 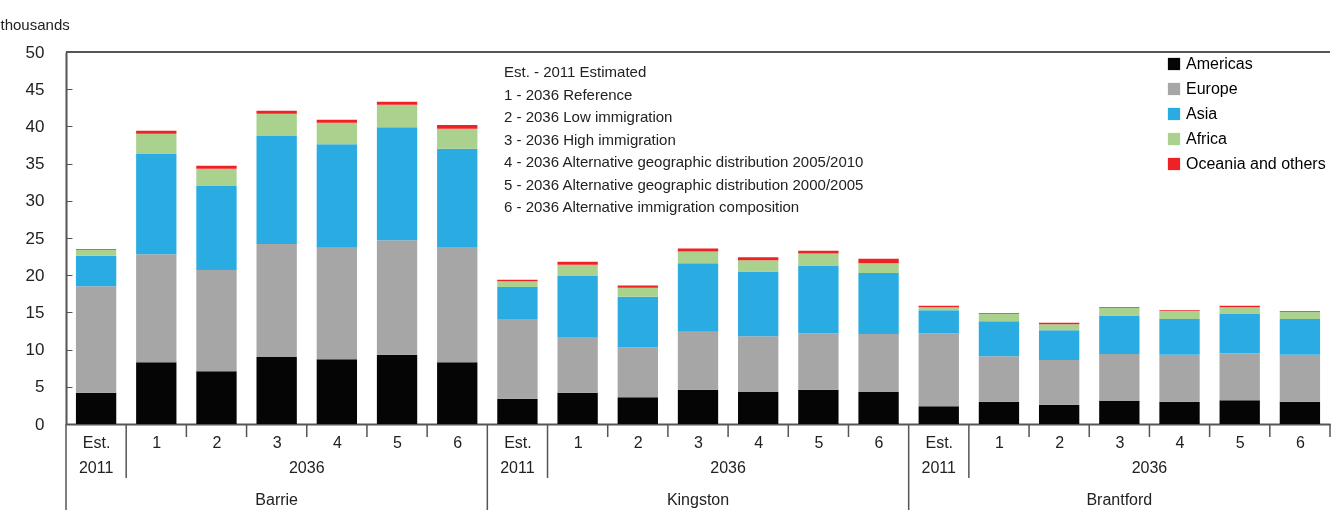 What do you see at coordinates (1219, 63) in the screenshot?
I see `legend-label: Americas` at bounding box center [1219, 63].